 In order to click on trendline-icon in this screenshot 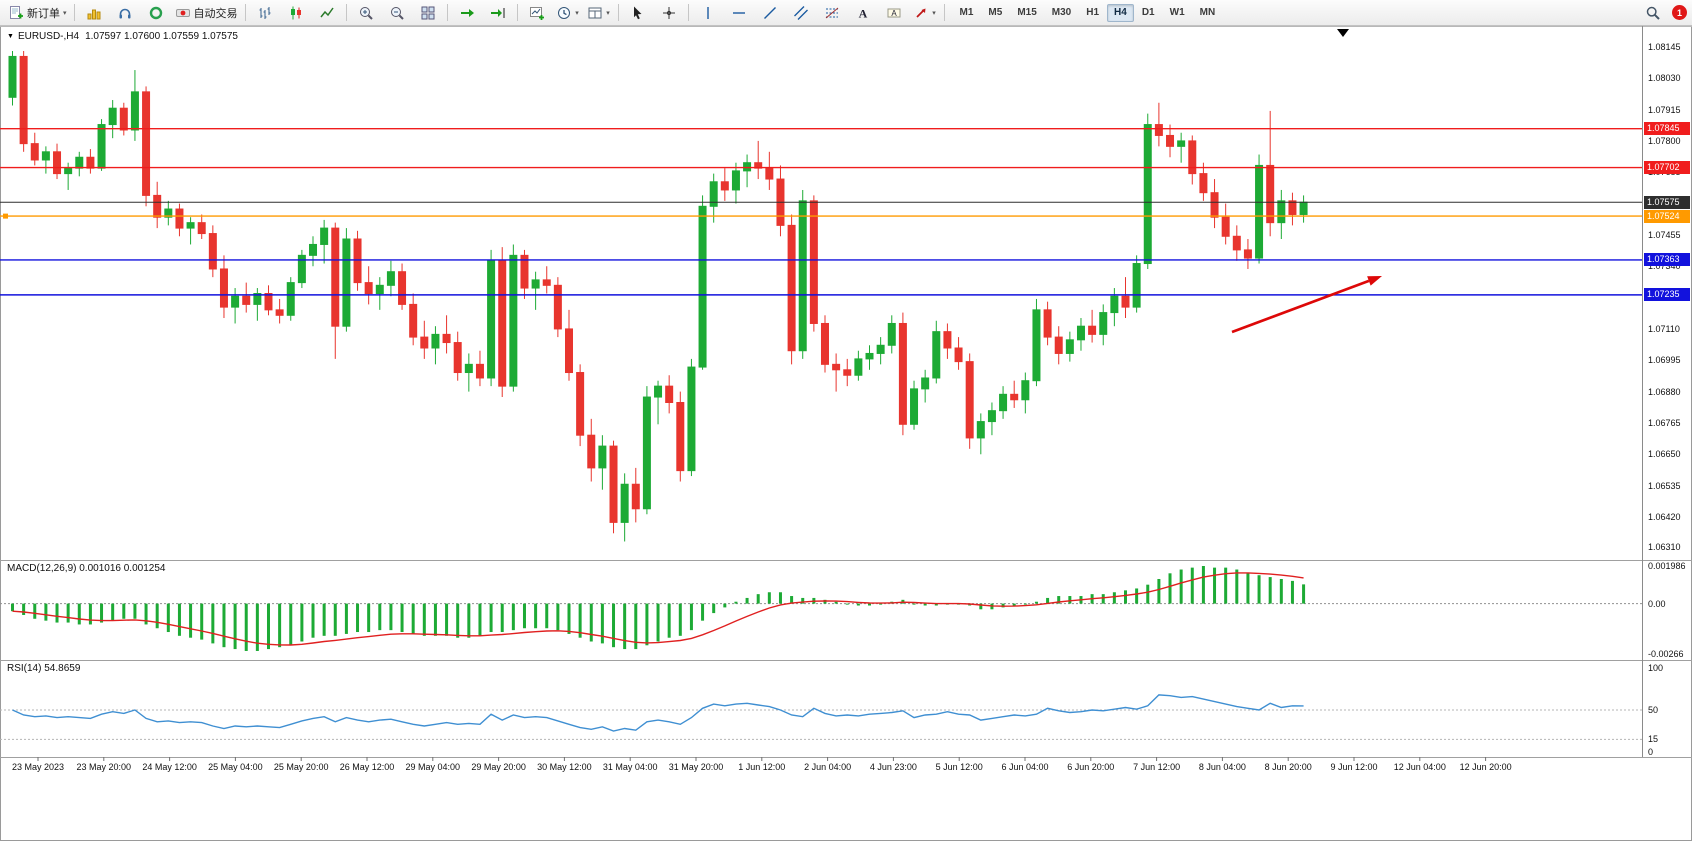, I will do `click(769, 12)`.